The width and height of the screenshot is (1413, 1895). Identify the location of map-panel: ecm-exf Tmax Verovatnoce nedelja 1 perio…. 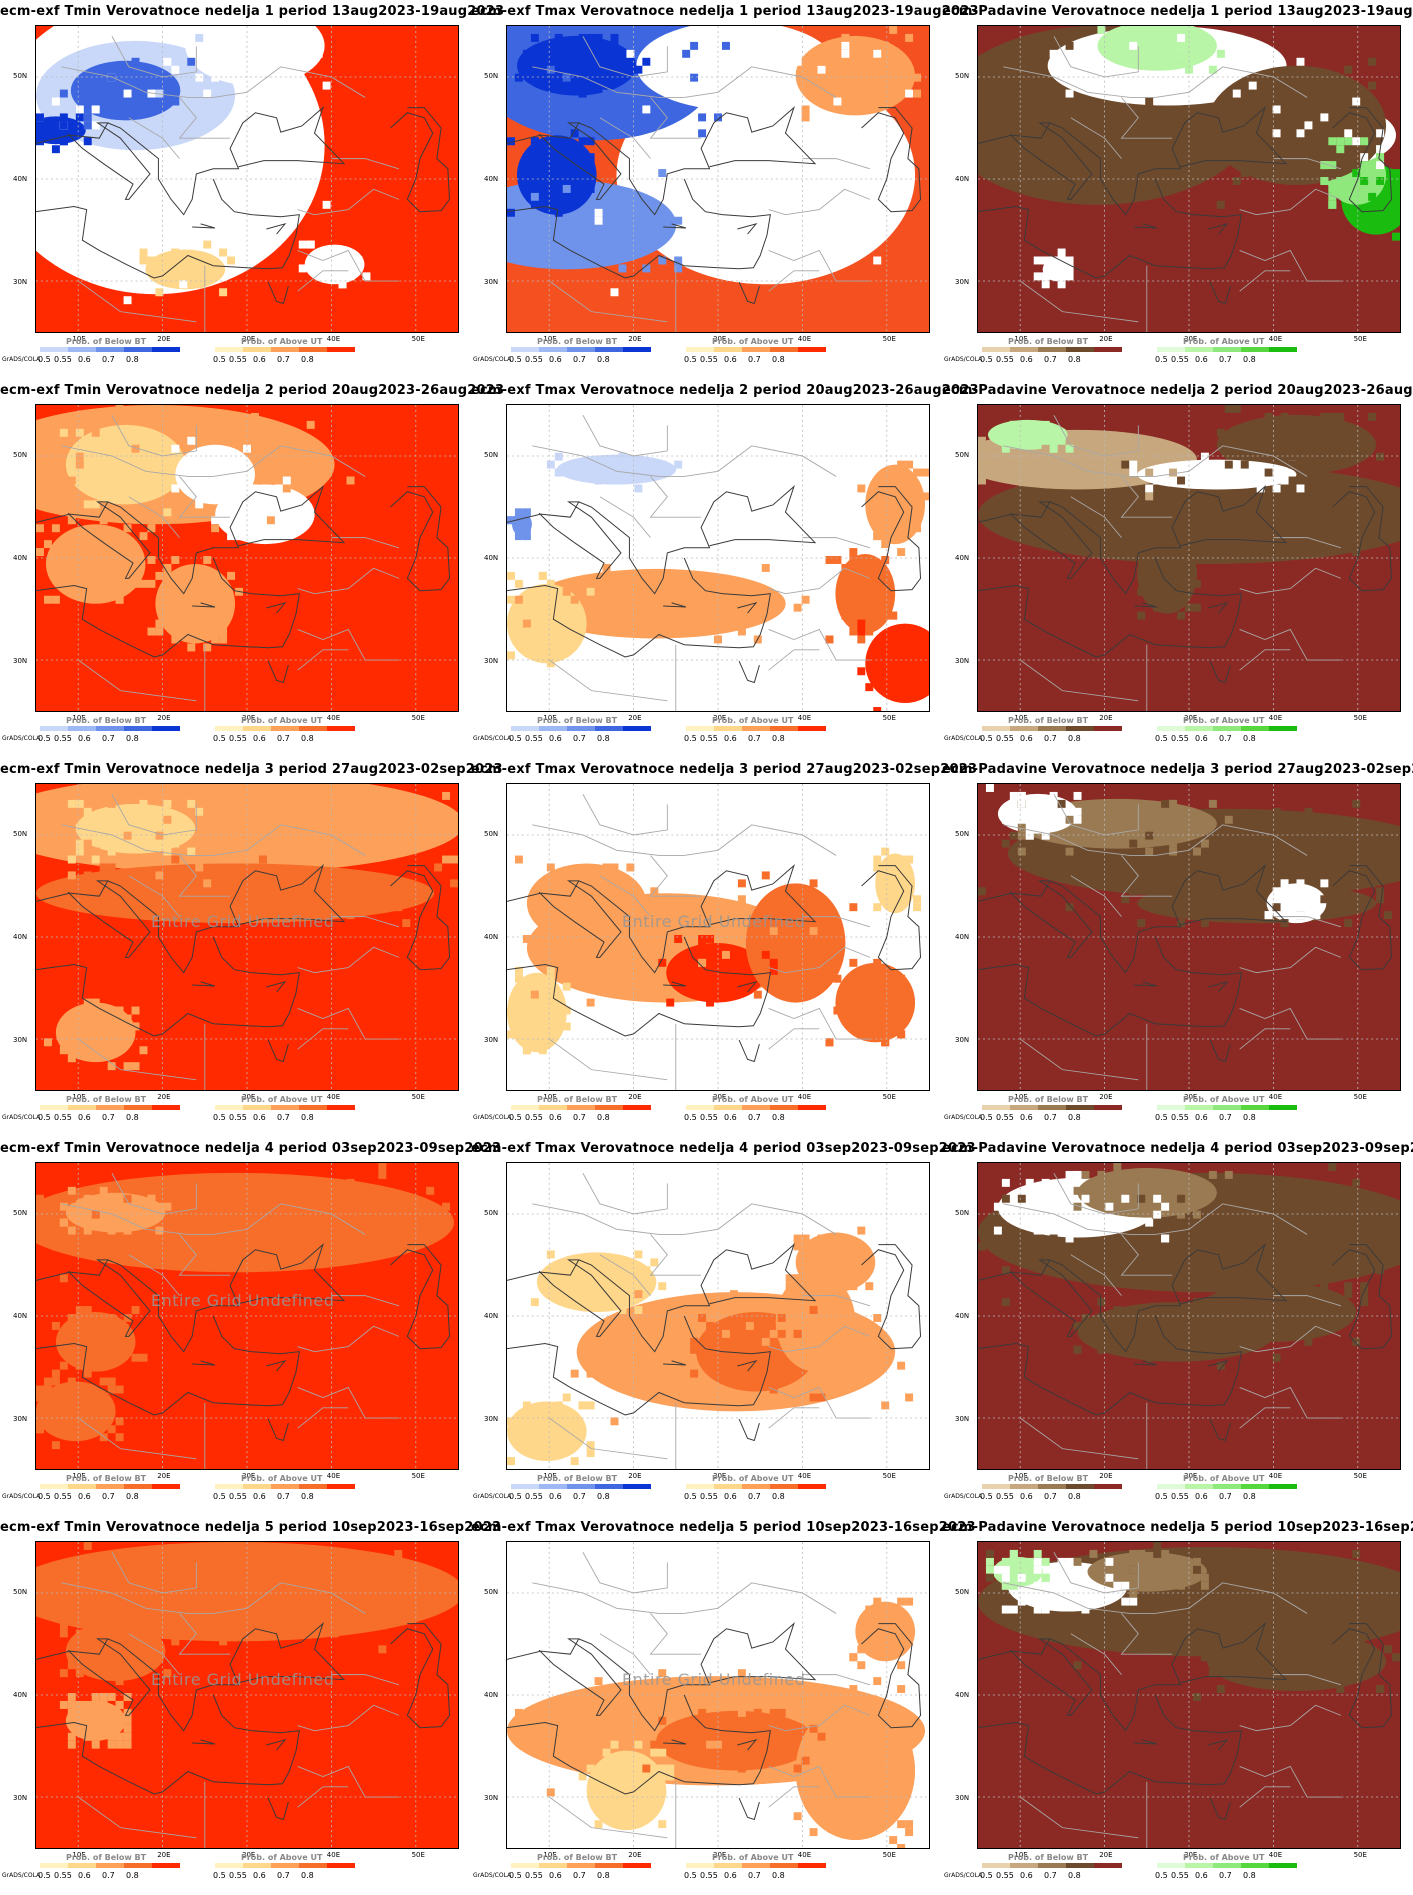
(724, 189).